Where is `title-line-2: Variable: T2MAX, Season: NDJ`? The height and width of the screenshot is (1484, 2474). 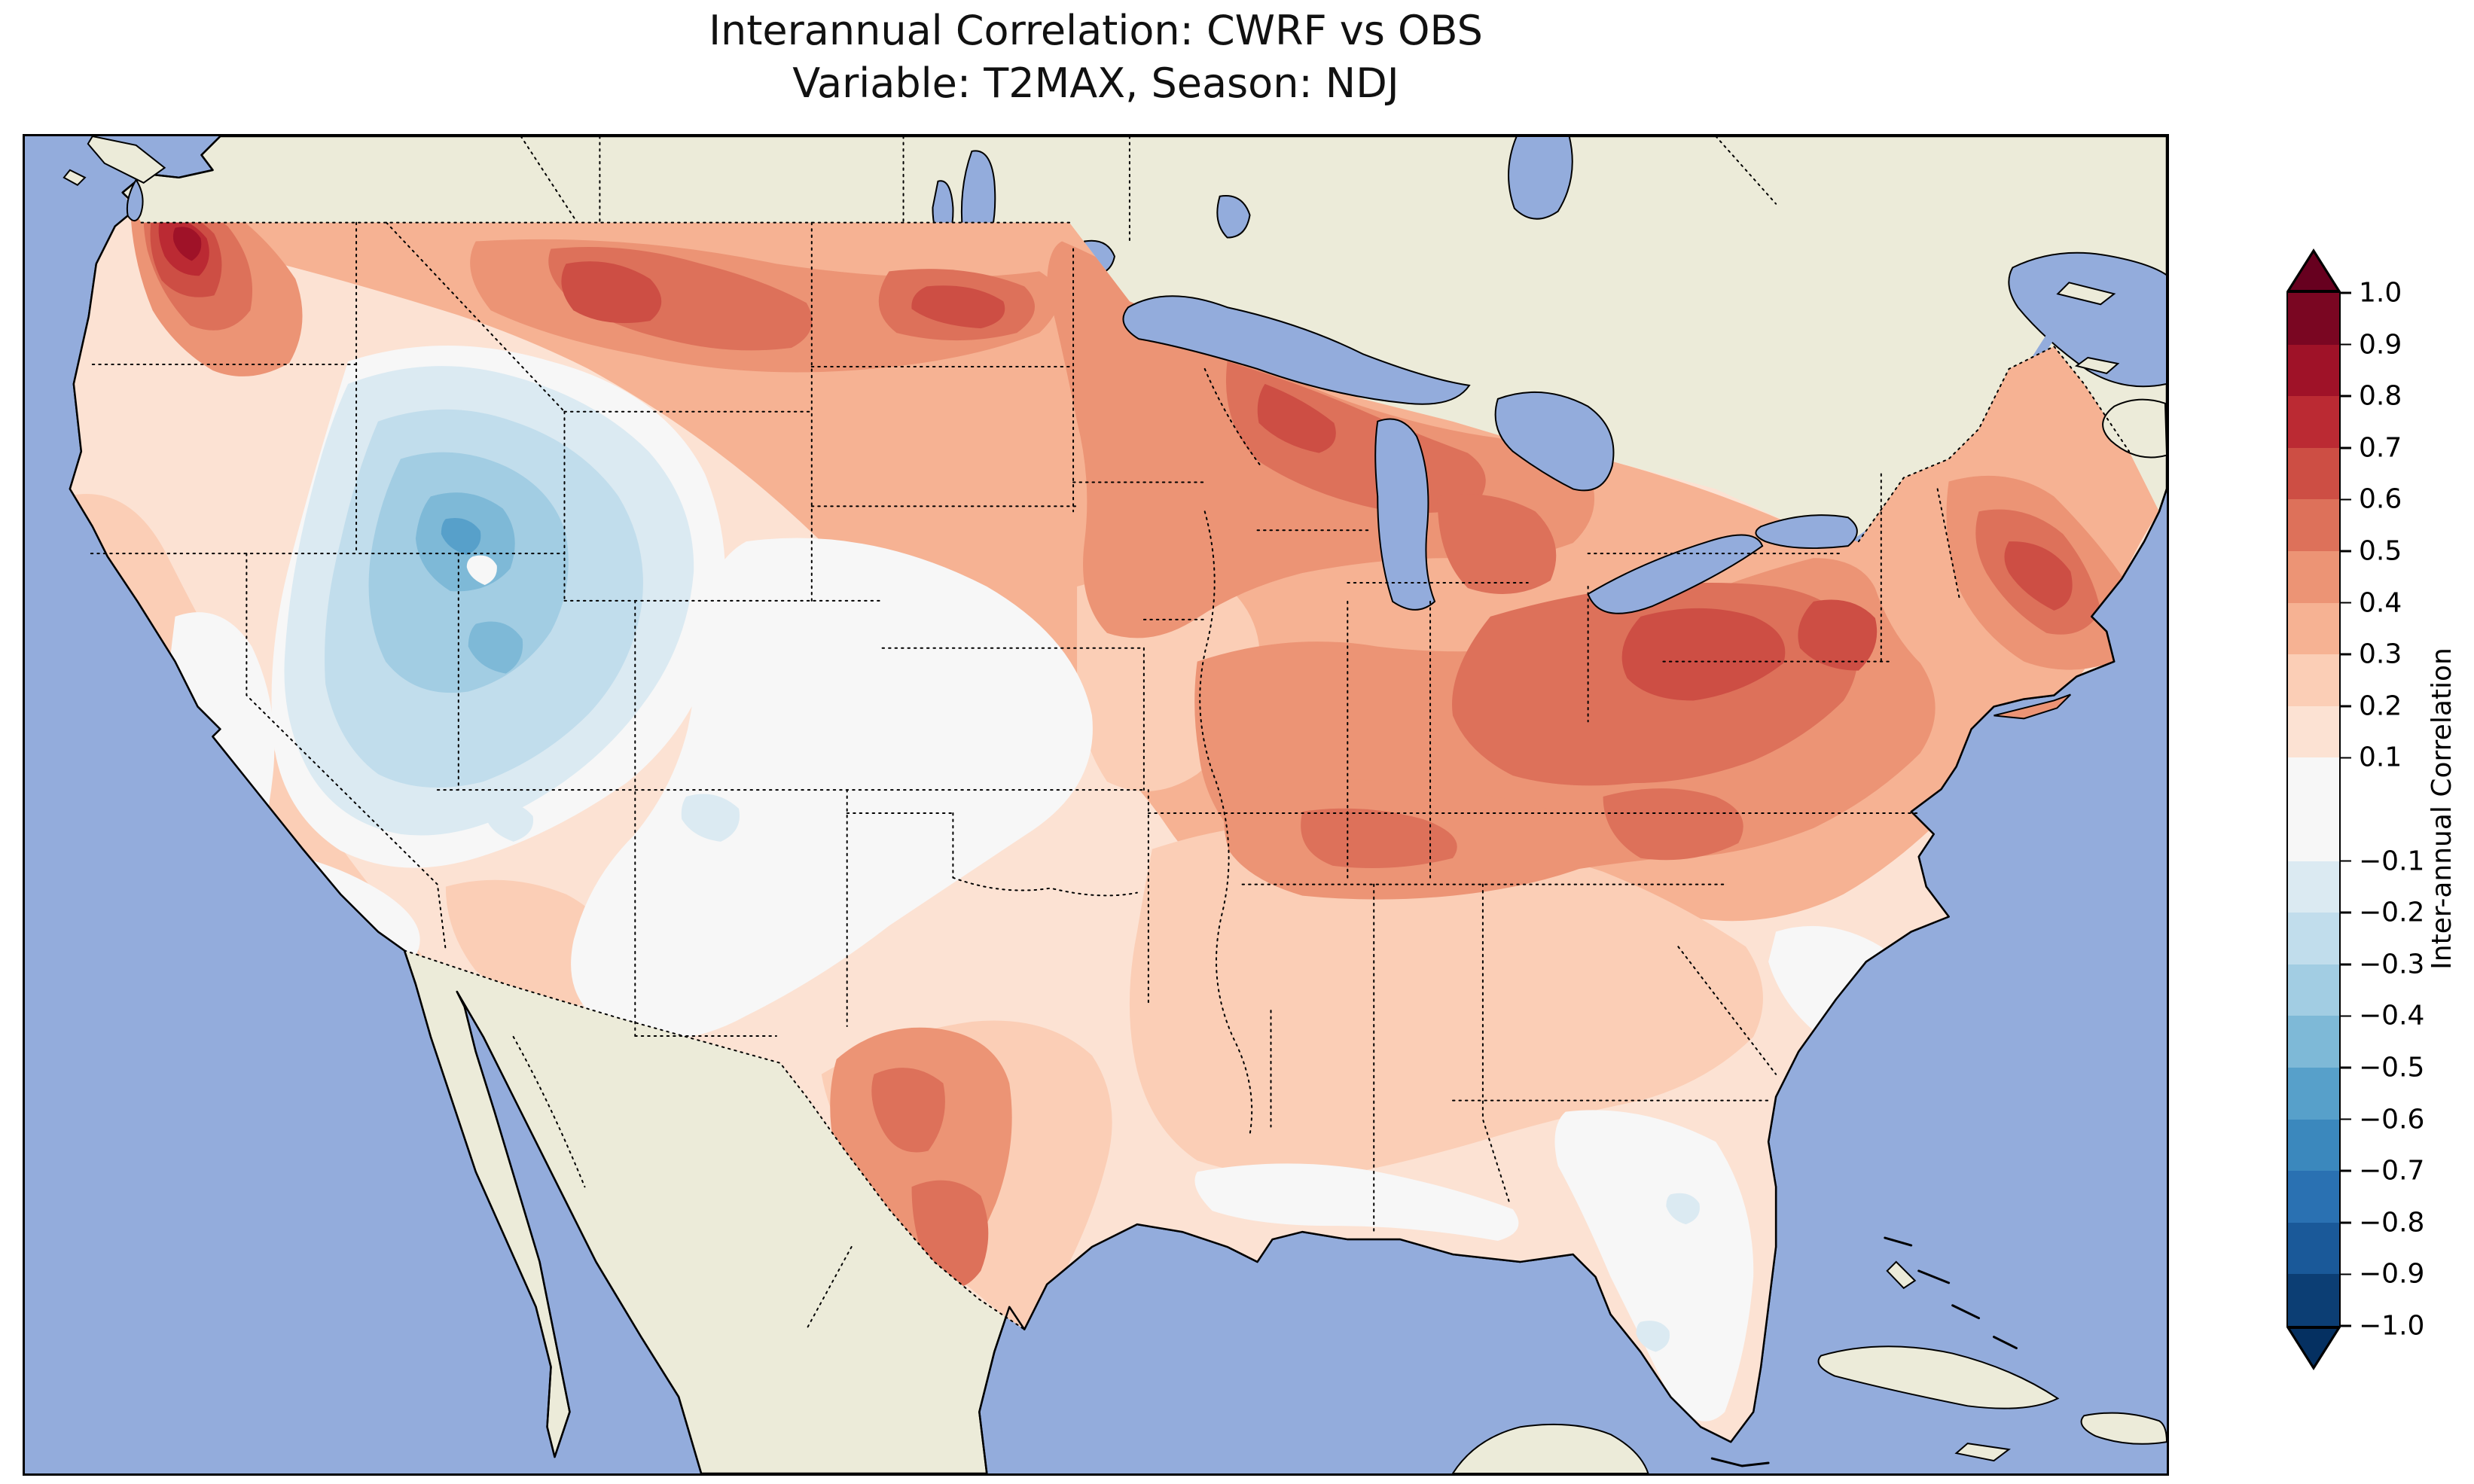
title-line-2: Variable: T2MAX, Season: NDJ is located at coordinates (1095, 83).